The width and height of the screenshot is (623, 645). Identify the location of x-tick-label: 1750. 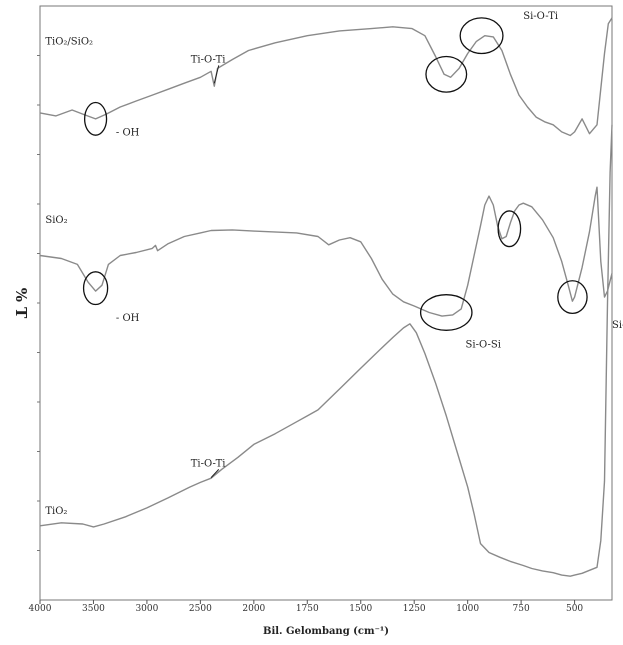
(307, 609).